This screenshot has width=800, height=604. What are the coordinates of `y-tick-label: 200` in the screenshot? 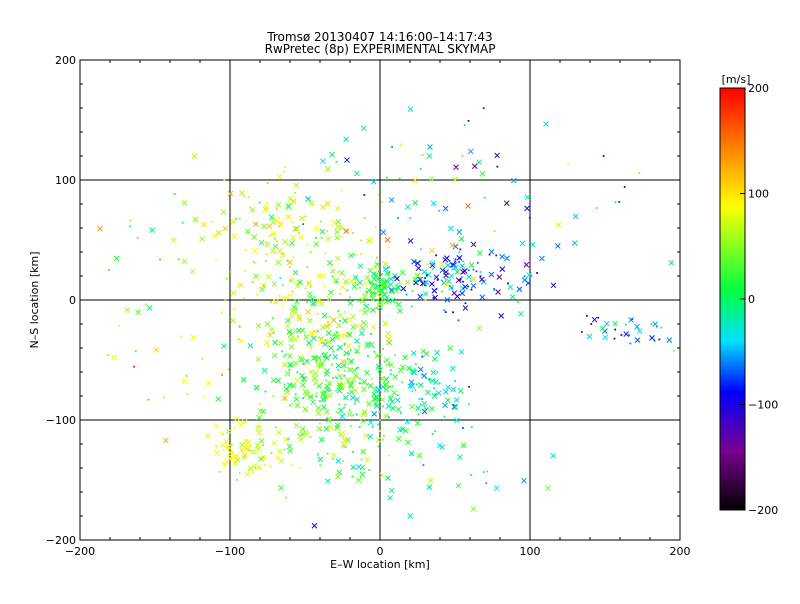 It's located at (65, 60).